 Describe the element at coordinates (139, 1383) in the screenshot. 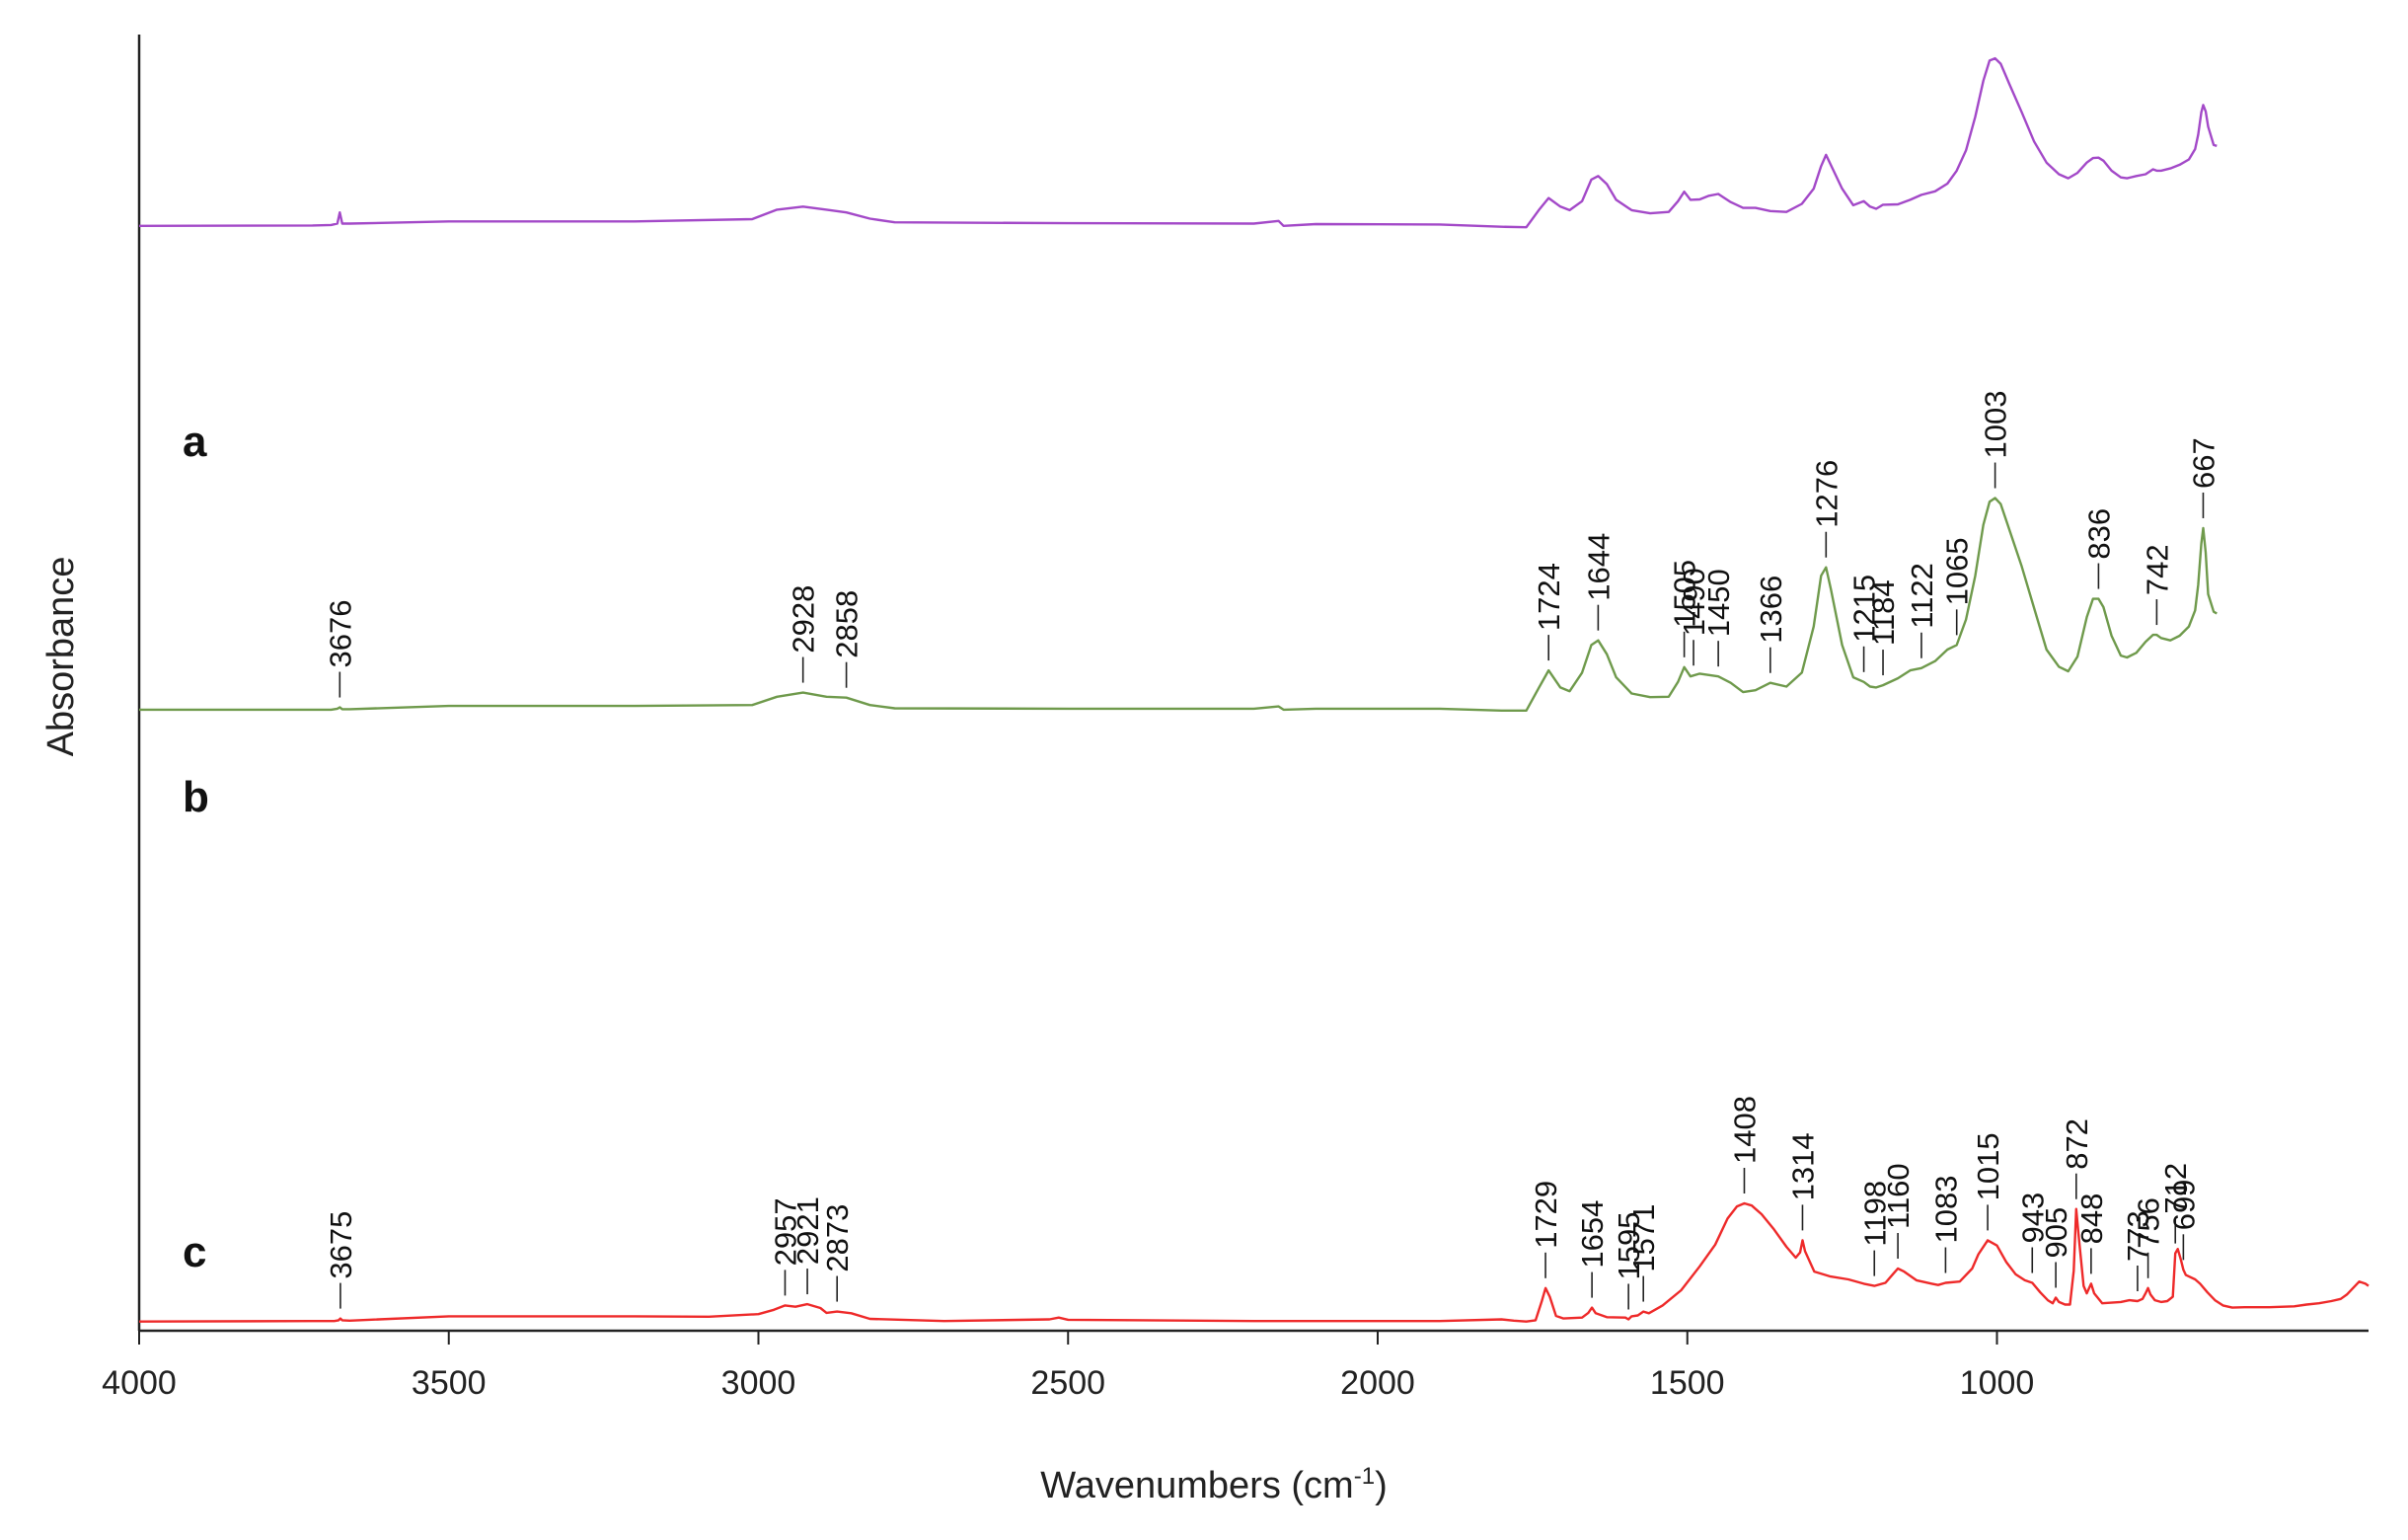

I see `x-tick-label: 4000` at that location.